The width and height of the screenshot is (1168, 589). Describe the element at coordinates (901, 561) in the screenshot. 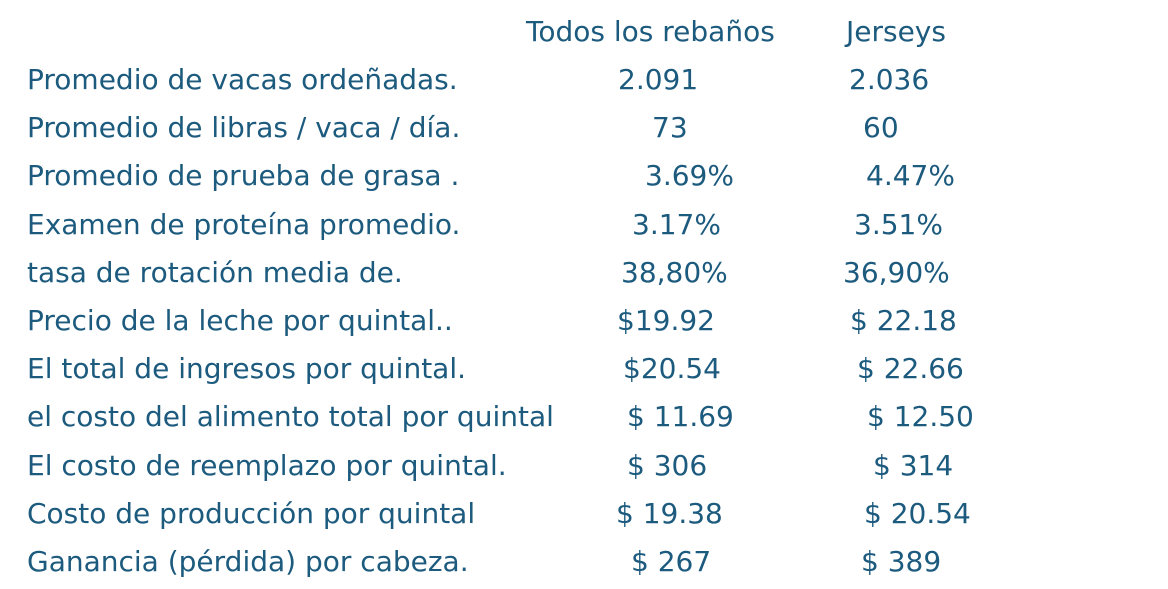

I see `value-jerseys: $ 389` at that location.